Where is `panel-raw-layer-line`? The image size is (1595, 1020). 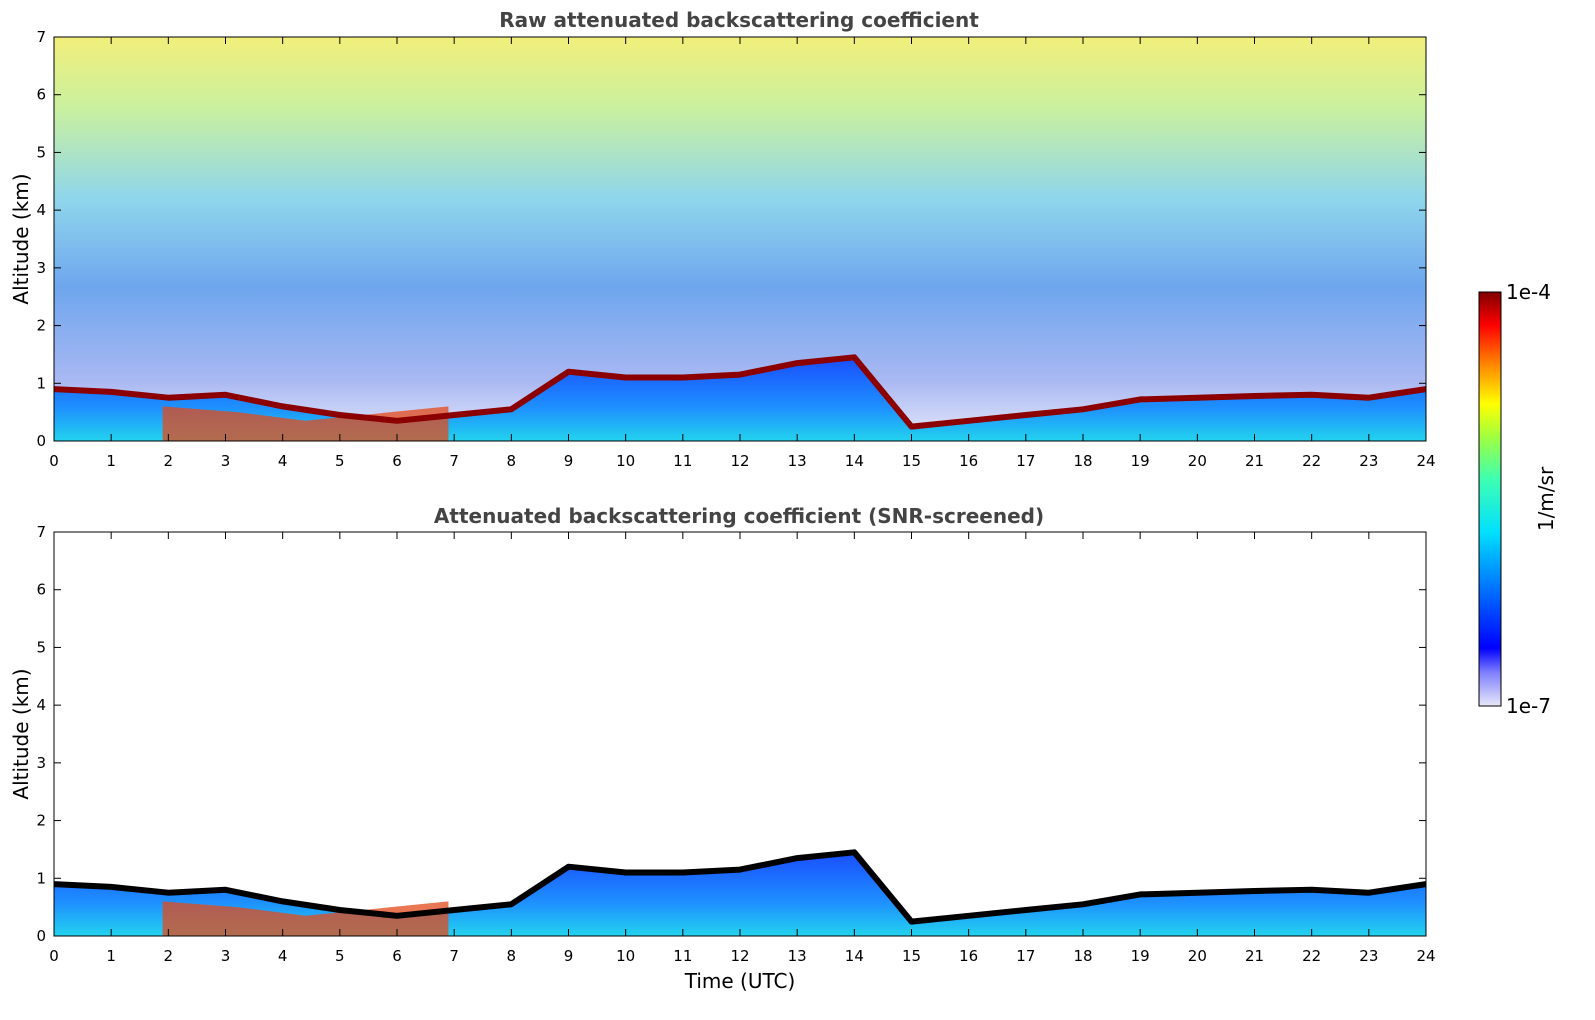
panel-raw-layer-line is located at coordinates (740, 392).